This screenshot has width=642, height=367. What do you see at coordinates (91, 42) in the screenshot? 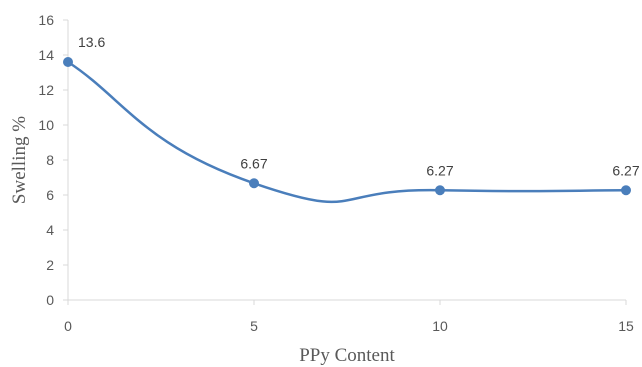
I see `data-label: 13.6` at bounding box center [91, 42].